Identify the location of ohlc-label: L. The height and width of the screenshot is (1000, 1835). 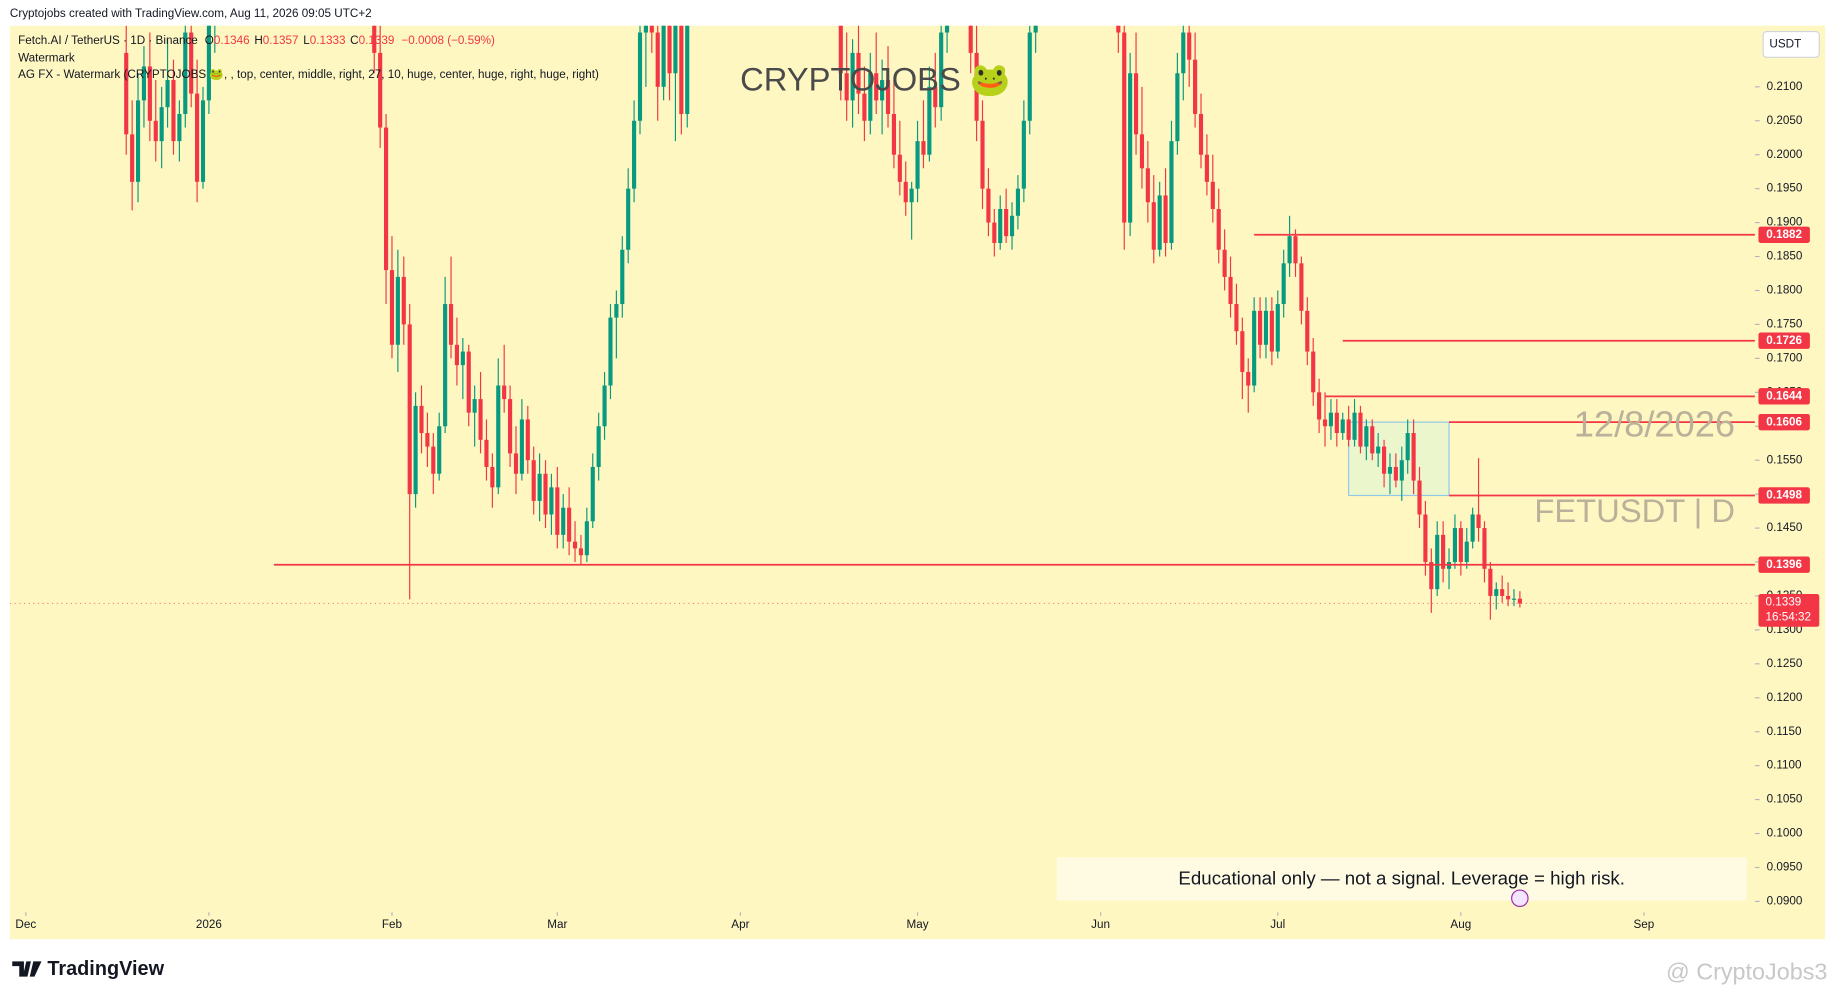
(306, 40).